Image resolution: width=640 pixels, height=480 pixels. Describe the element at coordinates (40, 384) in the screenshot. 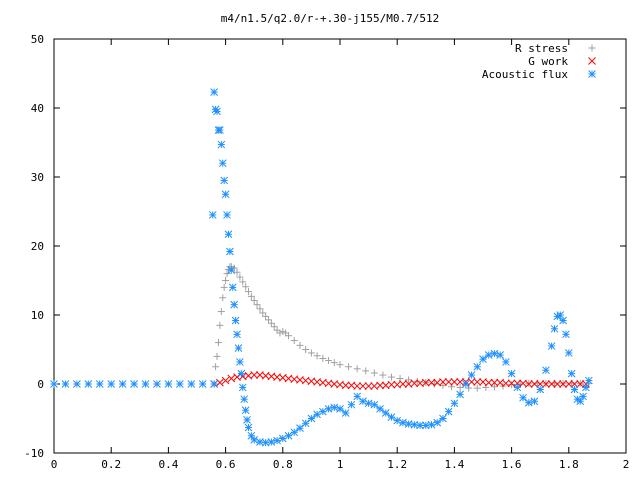

I see `y-tick-label-1: 0` at that location.